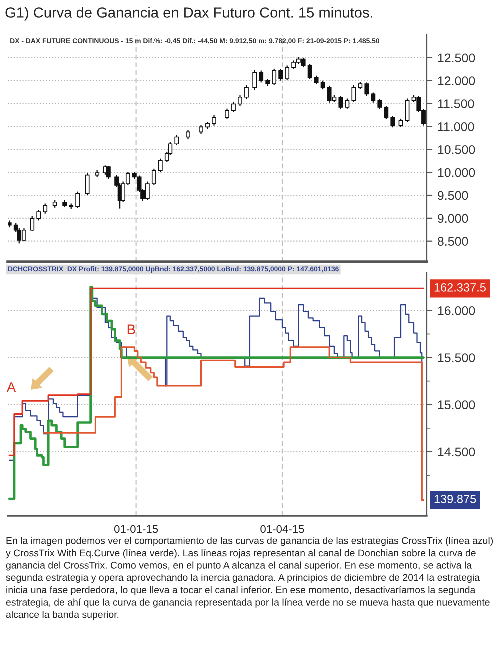 This screenshot has width=499, height=664. Describe the element at coordinates (250, 578) in the screenshot. I see `text: En la imagen podemos ver el comportamiento de las curvas de ganancia de las estrategias CrossTrix (línea azul) y CrossTrix With Eq.Curve (línea verde). Las líneas rojas representan al canal de Donchian sobre la curva de ganancia del CrossTrix. Como vemos, en el punto A alcanza el canal superior. En ese momento, se activa la segunda estrategia y opera aprovechando la inercia ganadora. A principios de diciembre de 2014 la estrategia inicia una fase perdedora, lo que lleva a tocar el canal inferior. En ese momento, desactivaríamos la segunda estrategia, de ahí que la curva de ganancia representada por la línea verde no se mueva hasta que nuevamente alcance la banda superior.` at that location.